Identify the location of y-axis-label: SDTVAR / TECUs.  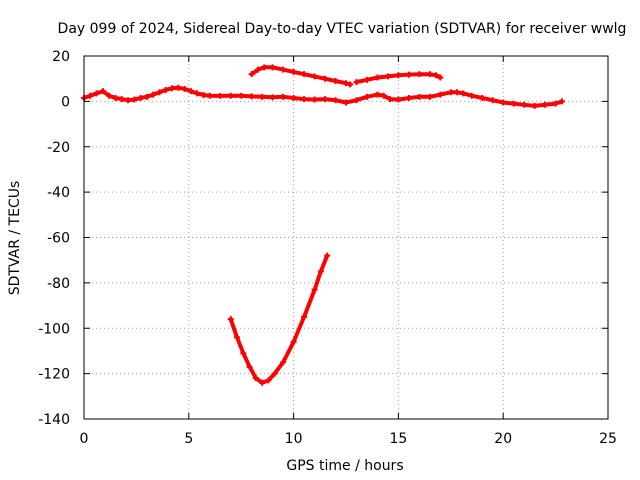
(15, 238).